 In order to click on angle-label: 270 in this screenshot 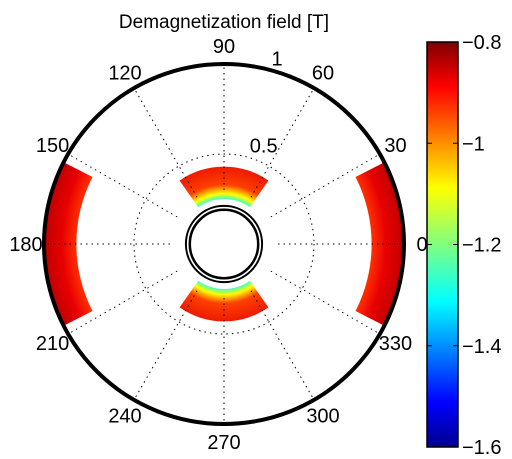, I will do `click(223, 443)`.